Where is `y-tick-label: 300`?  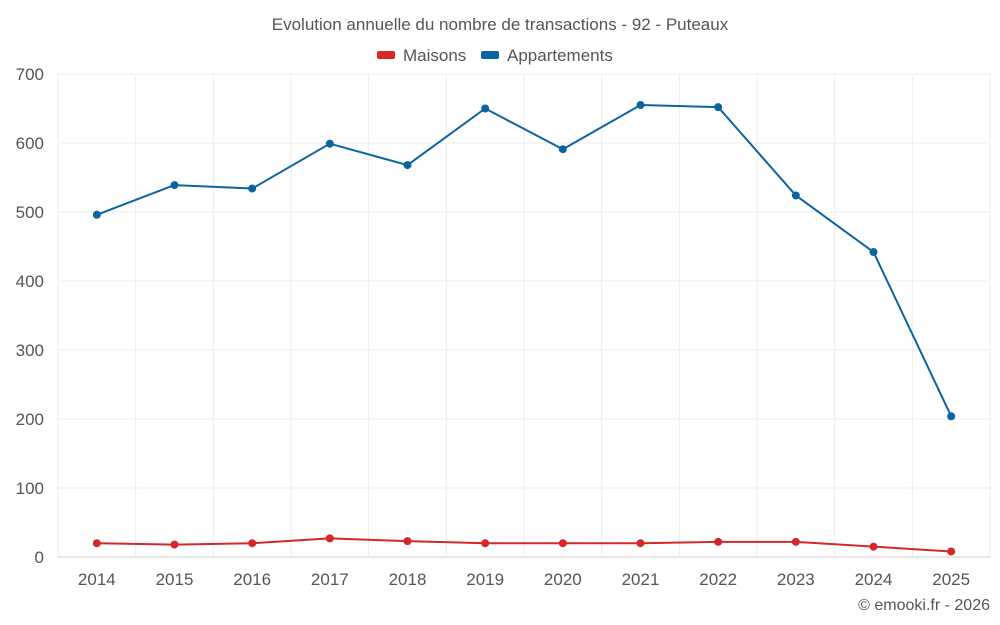 y-tick-label: 300 is located at coordinates (30, 350).